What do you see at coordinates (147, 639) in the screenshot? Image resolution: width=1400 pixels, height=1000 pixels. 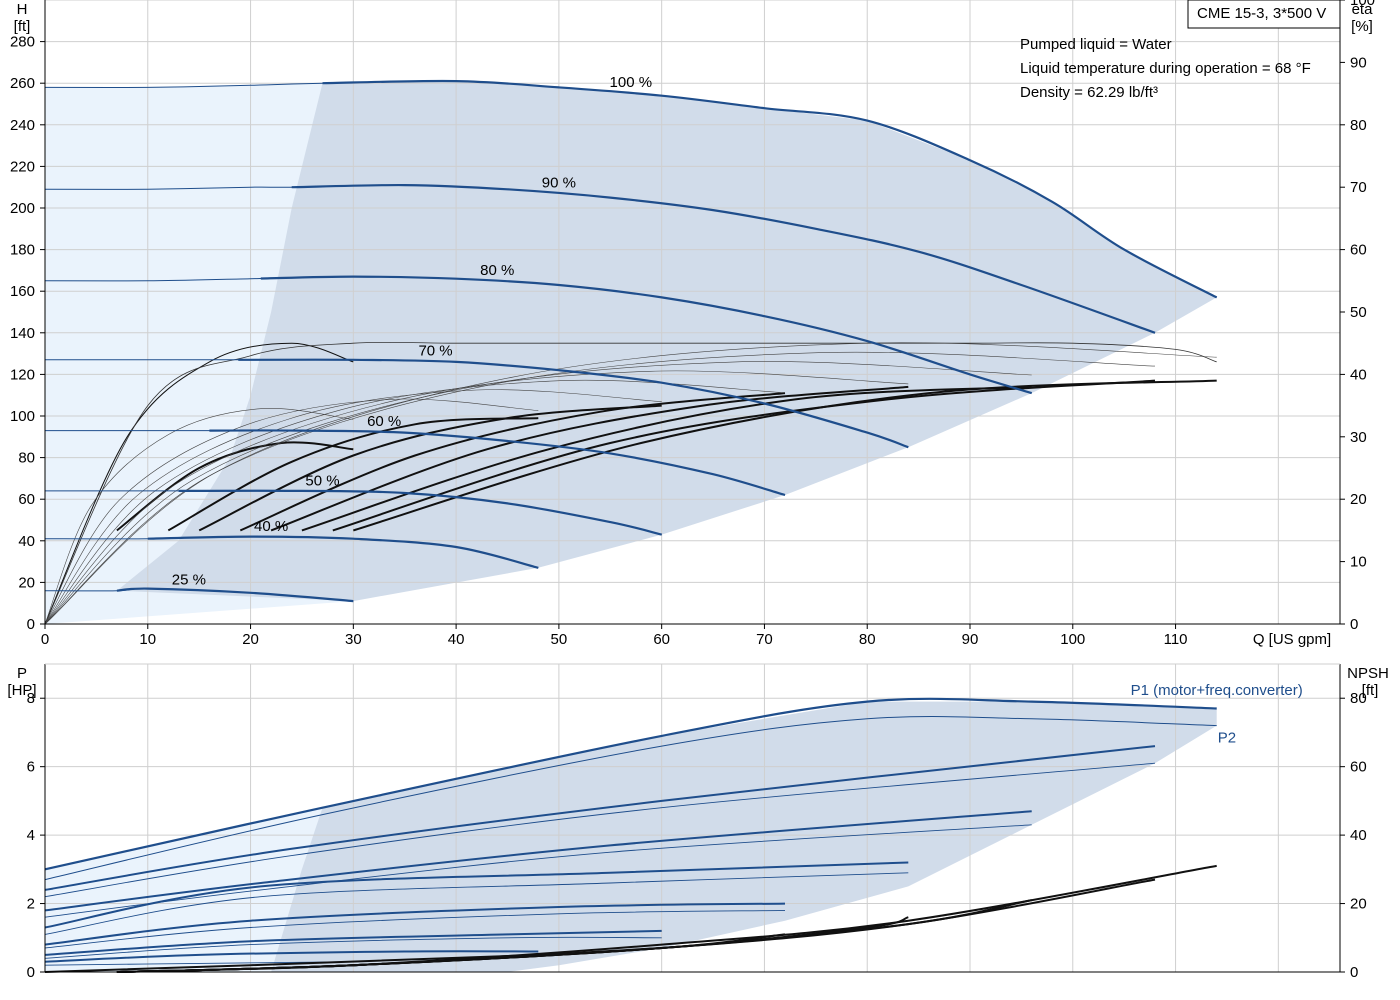 I see `x-tick-label: 10` at bounding box center [147, 639].